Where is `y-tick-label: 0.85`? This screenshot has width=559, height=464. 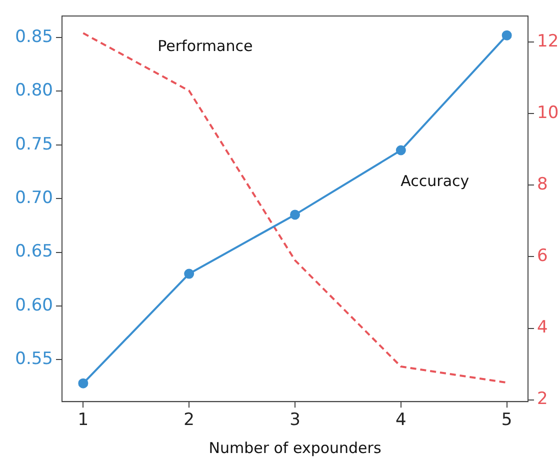 y-tick-label: 0.85 is located at coordinates (34, 36).